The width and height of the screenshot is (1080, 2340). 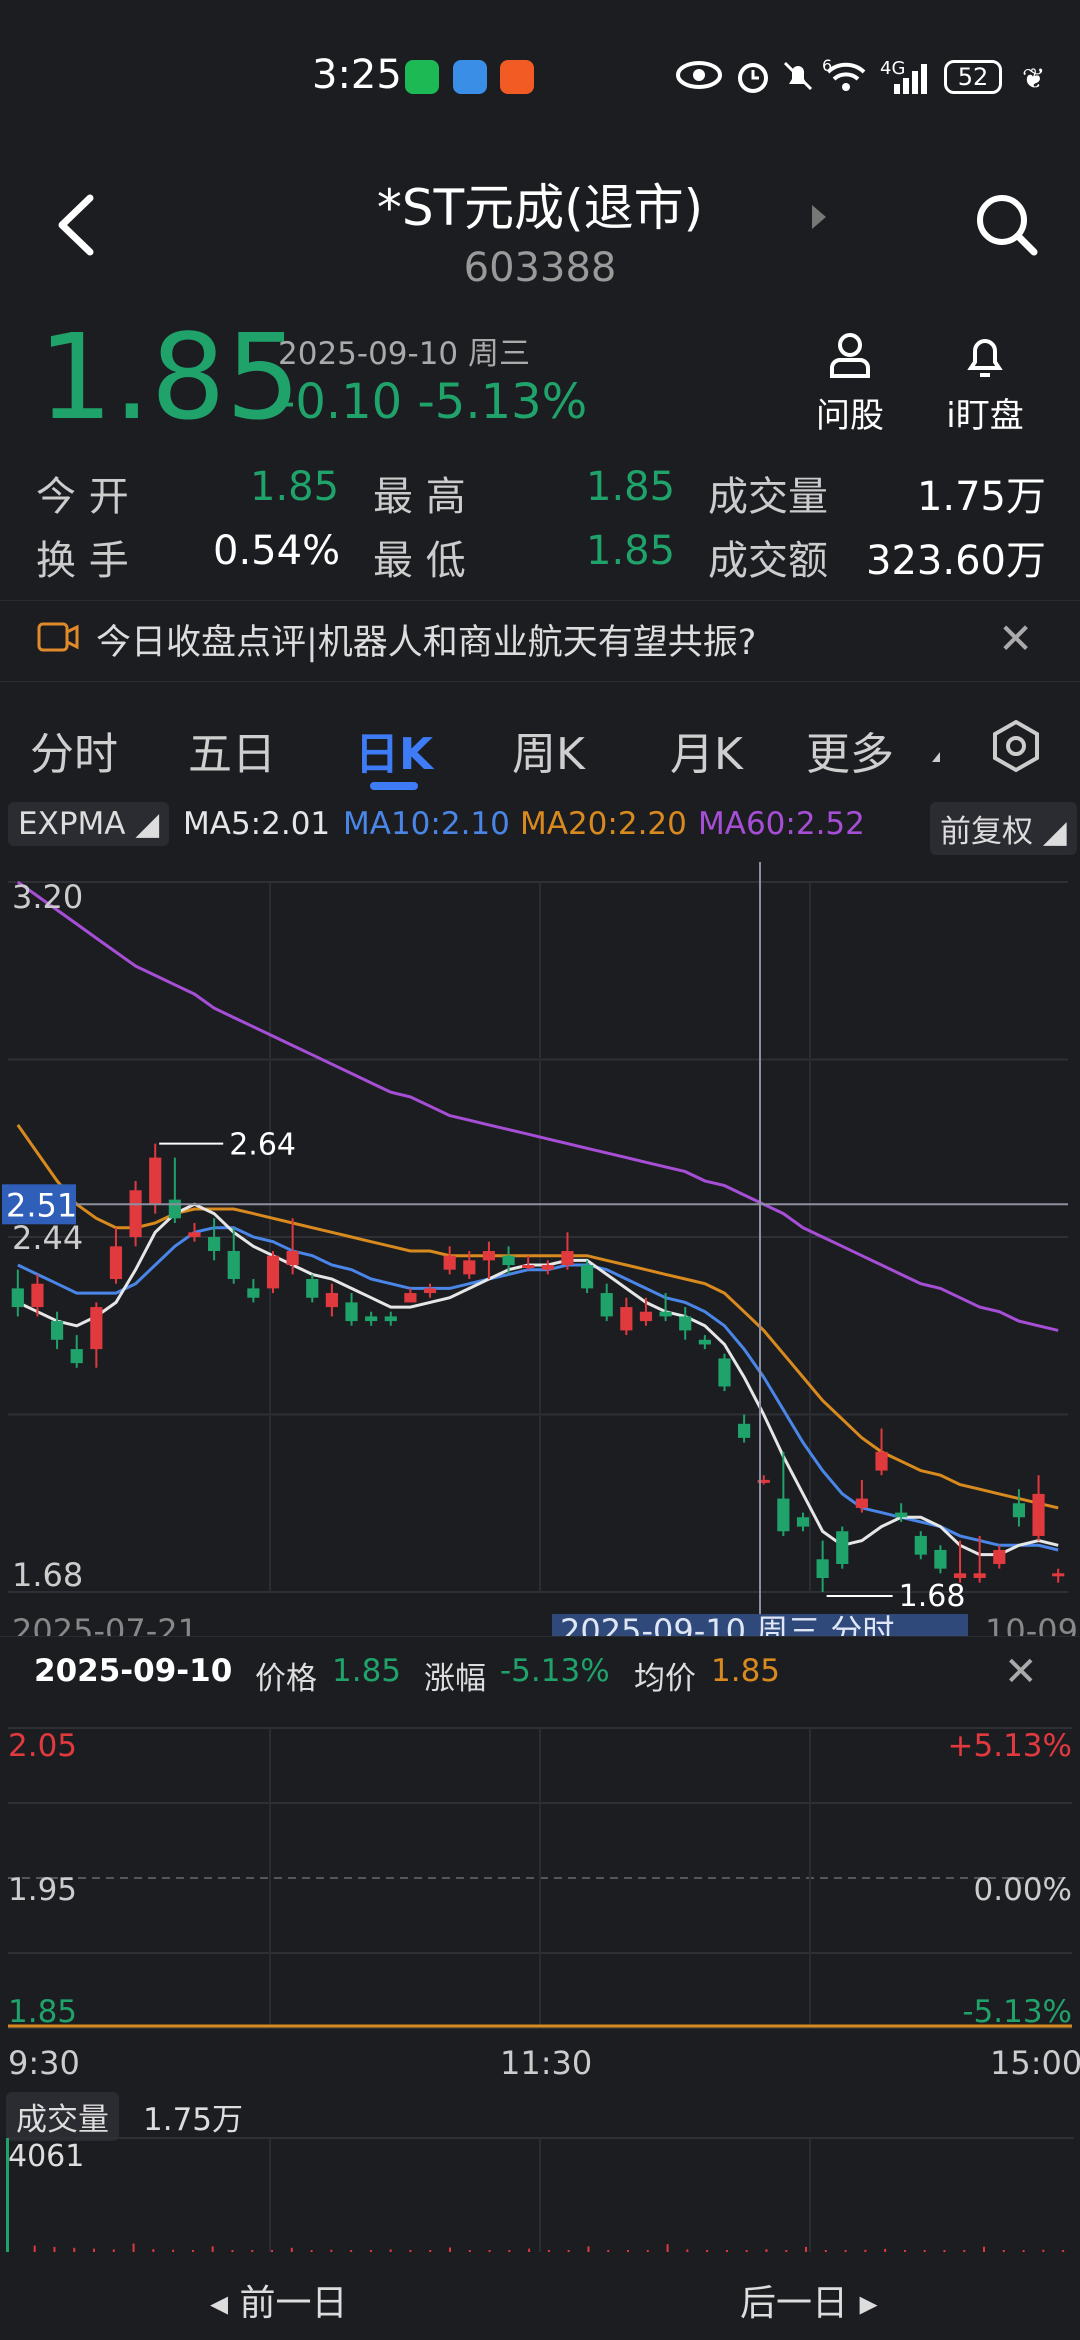 I want to click on crosshair-date-box, so click(x=760, y=1625).